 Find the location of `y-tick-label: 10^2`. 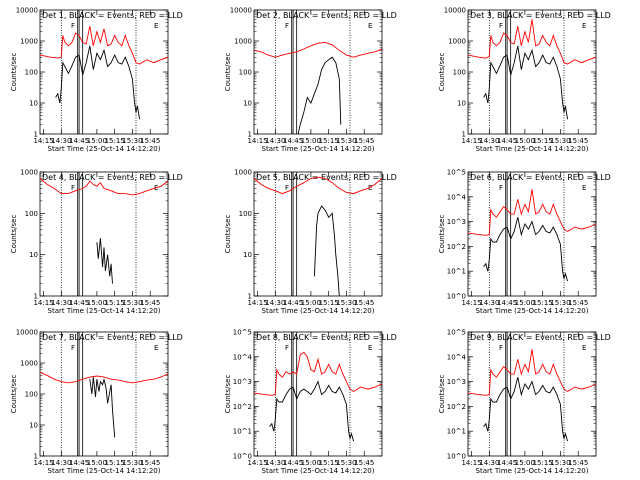

y-tick-label: 10^2 is located at coordinates (242, 407).